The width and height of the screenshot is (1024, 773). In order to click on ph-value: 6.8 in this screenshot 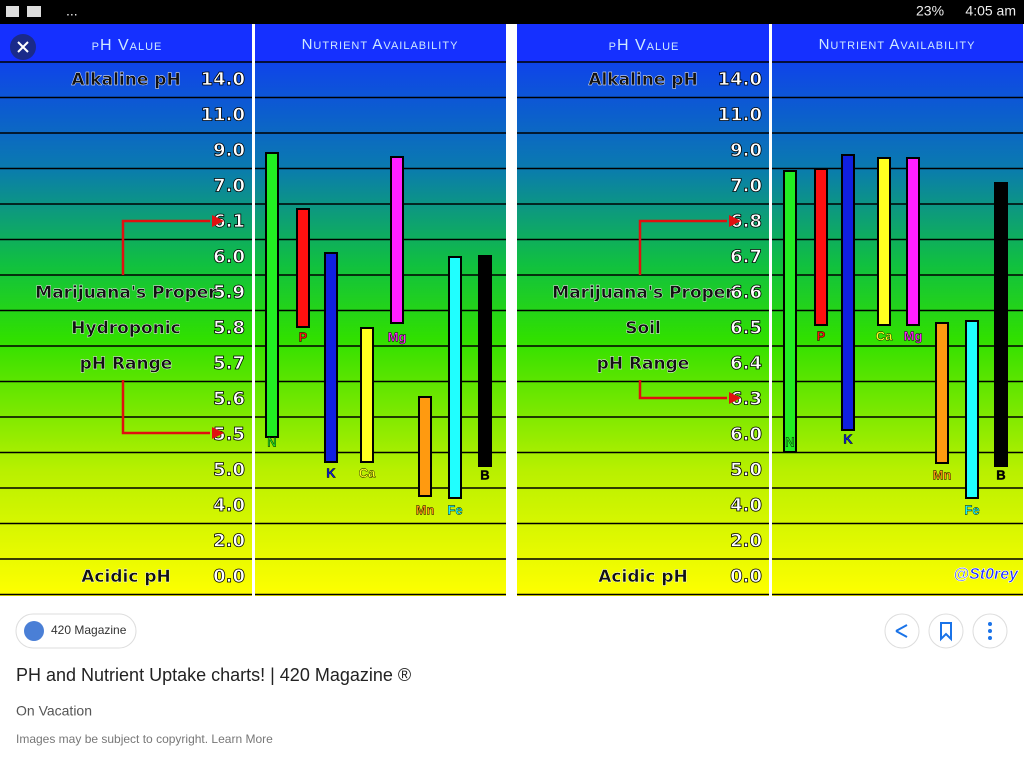, I will do `click(746, 221)`.